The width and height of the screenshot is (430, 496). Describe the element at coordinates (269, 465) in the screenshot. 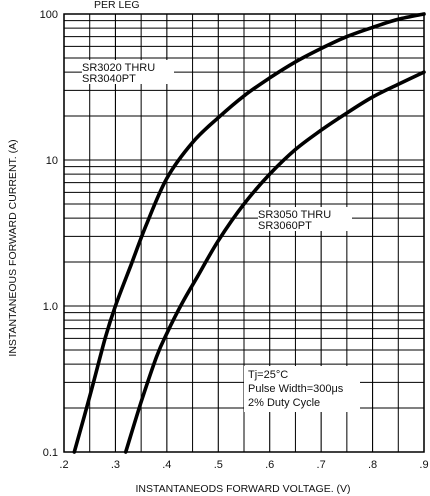

I see `x-tick-label-4: .6` at that location.